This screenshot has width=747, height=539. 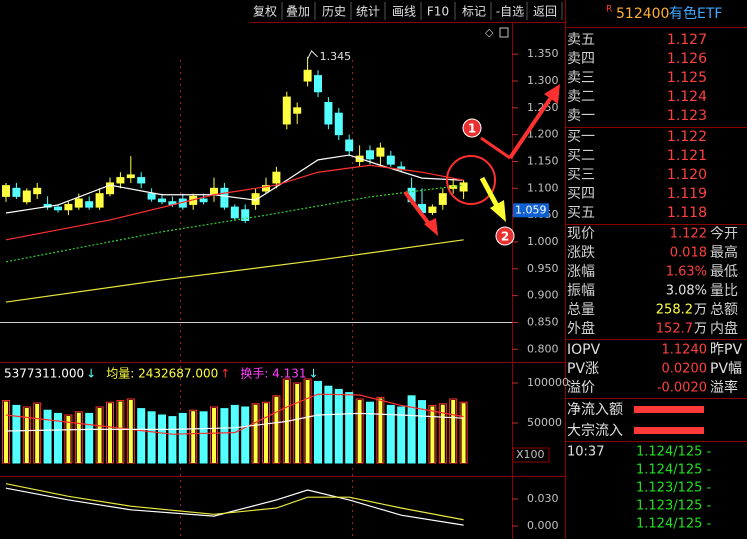 What do you see at coordinates (543, 134) in the screenshot?
I see `y-tick-label: 1.200` at bounding box center [543, 134].